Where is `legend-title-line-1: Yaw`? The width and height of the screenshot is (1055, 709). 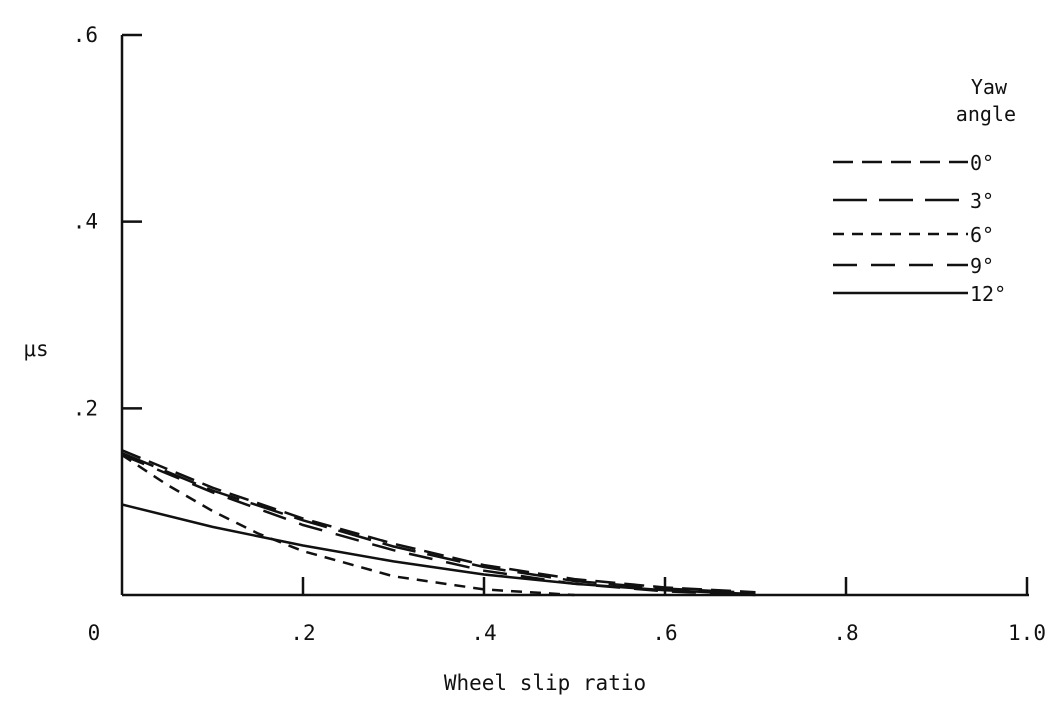
legend-title-line-1: Yaw is located at coordinates (989, 87).